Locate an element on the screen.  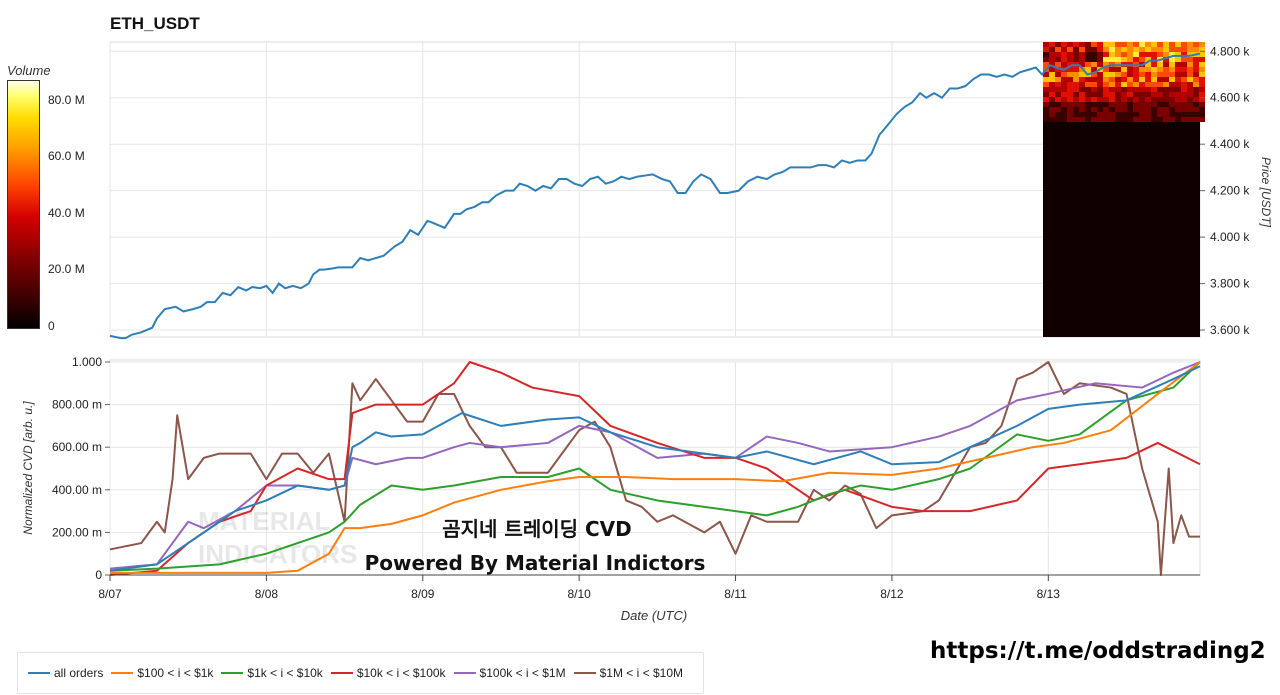
legend-item: $100k < i < $1M is located at coordinates (509, 673).